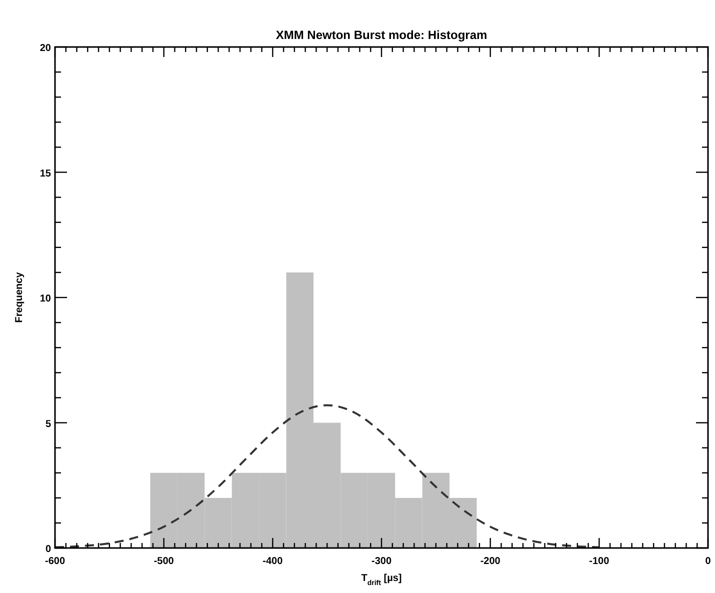 The width and height of the screenshot is (715, 593). Describe the element at coordinates (46, 299) in the screenshot. I see `y-tick-label: 10` at that location.